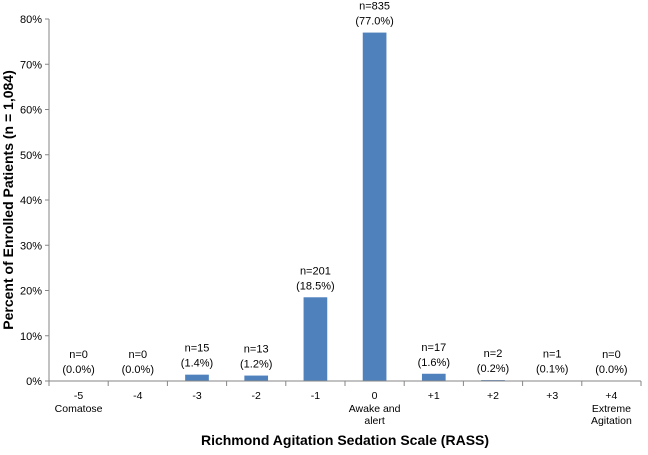 This screenshot has height=455, width=648. What do you see at coordinates (256, 350) in the screenshot?
I see `data-label-count: n=13` at bounding box center [256, 350].